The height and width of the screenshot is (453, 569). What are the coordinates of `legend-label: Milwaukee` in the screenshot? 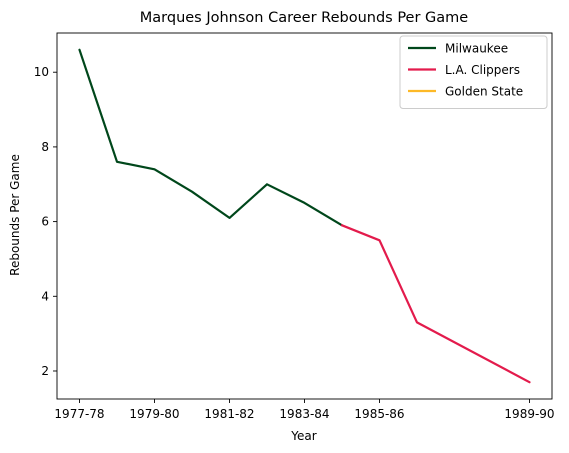 It's located at (476, 49).